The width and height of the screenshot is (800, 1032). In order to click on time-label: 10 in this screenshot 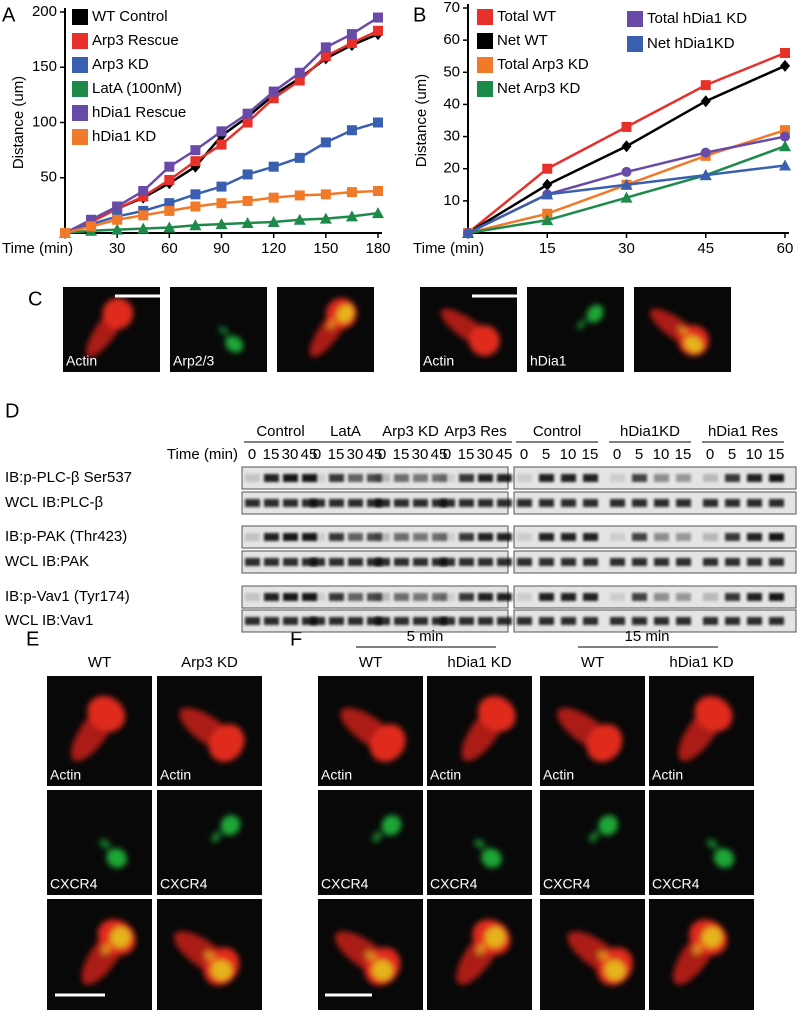, I will do `click(754, 454)`.